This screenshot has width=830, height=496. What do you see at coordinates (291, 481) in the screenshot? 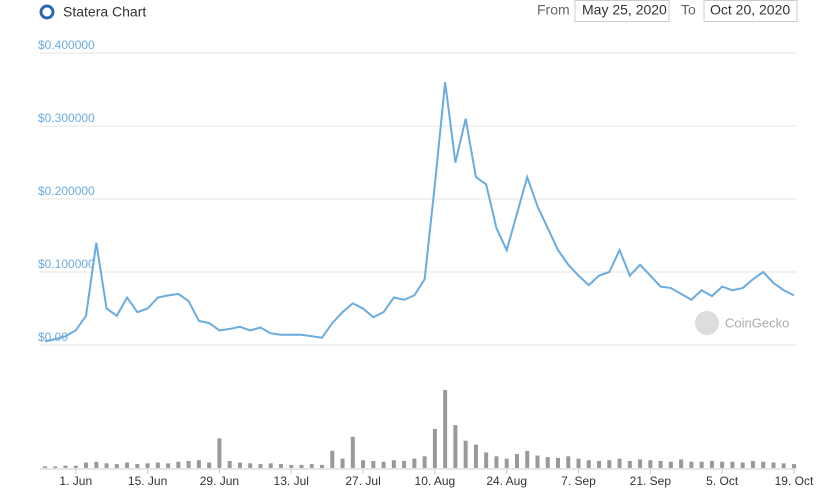
I see `x-tick-label: 13. Jul` at bounding box center [291, 481].